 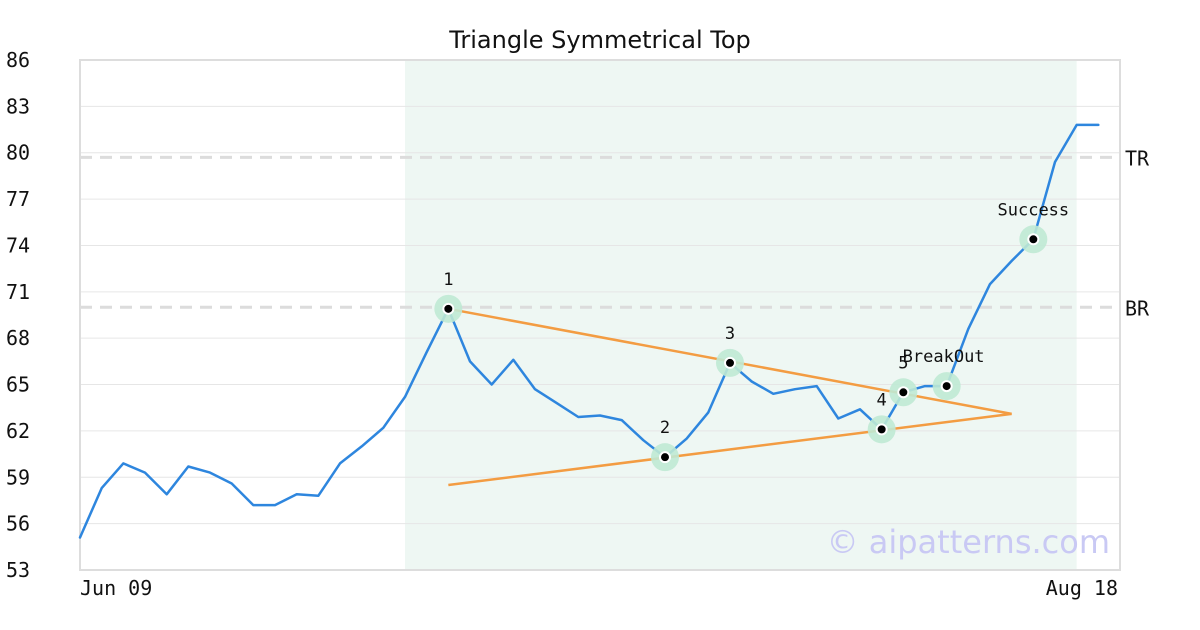 I want to click on y-tick-label: 86, so click(x=18, y=60).